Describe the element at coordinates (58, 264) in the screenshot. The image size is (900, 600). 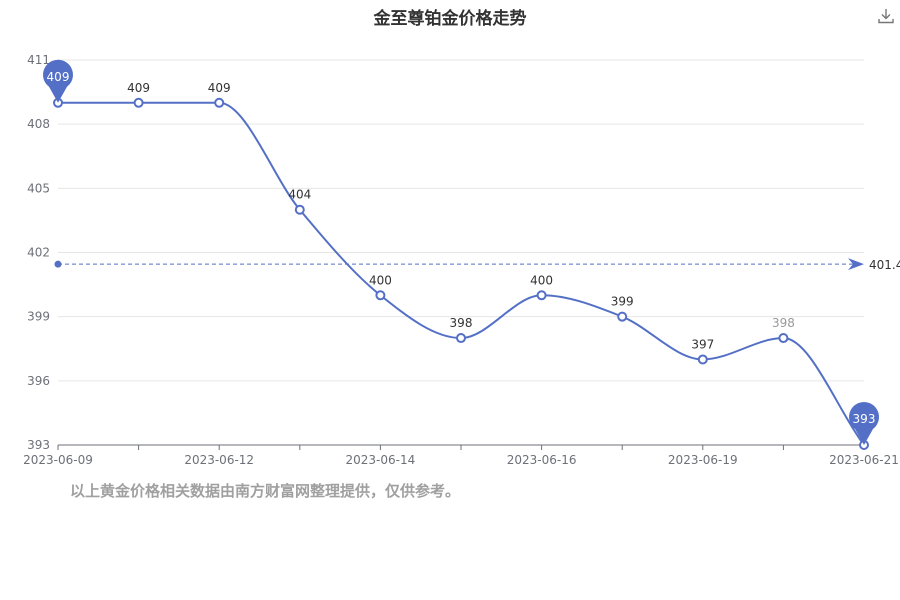
I see `average-line-start` at that location.